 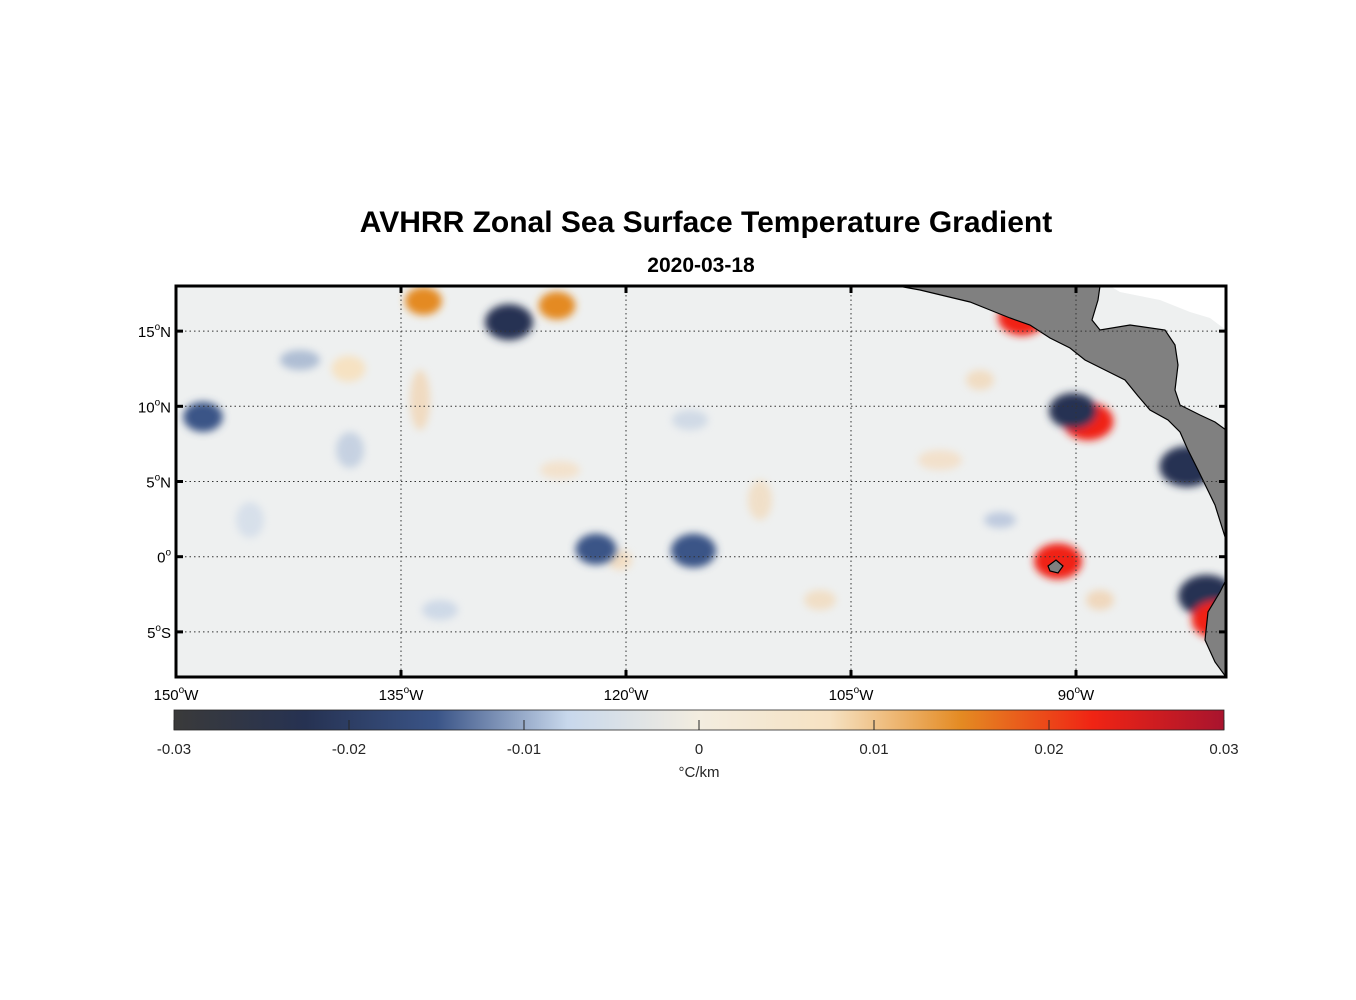 I want to click on latitude-tick-label: 5oS, so click(x=159, y=632).